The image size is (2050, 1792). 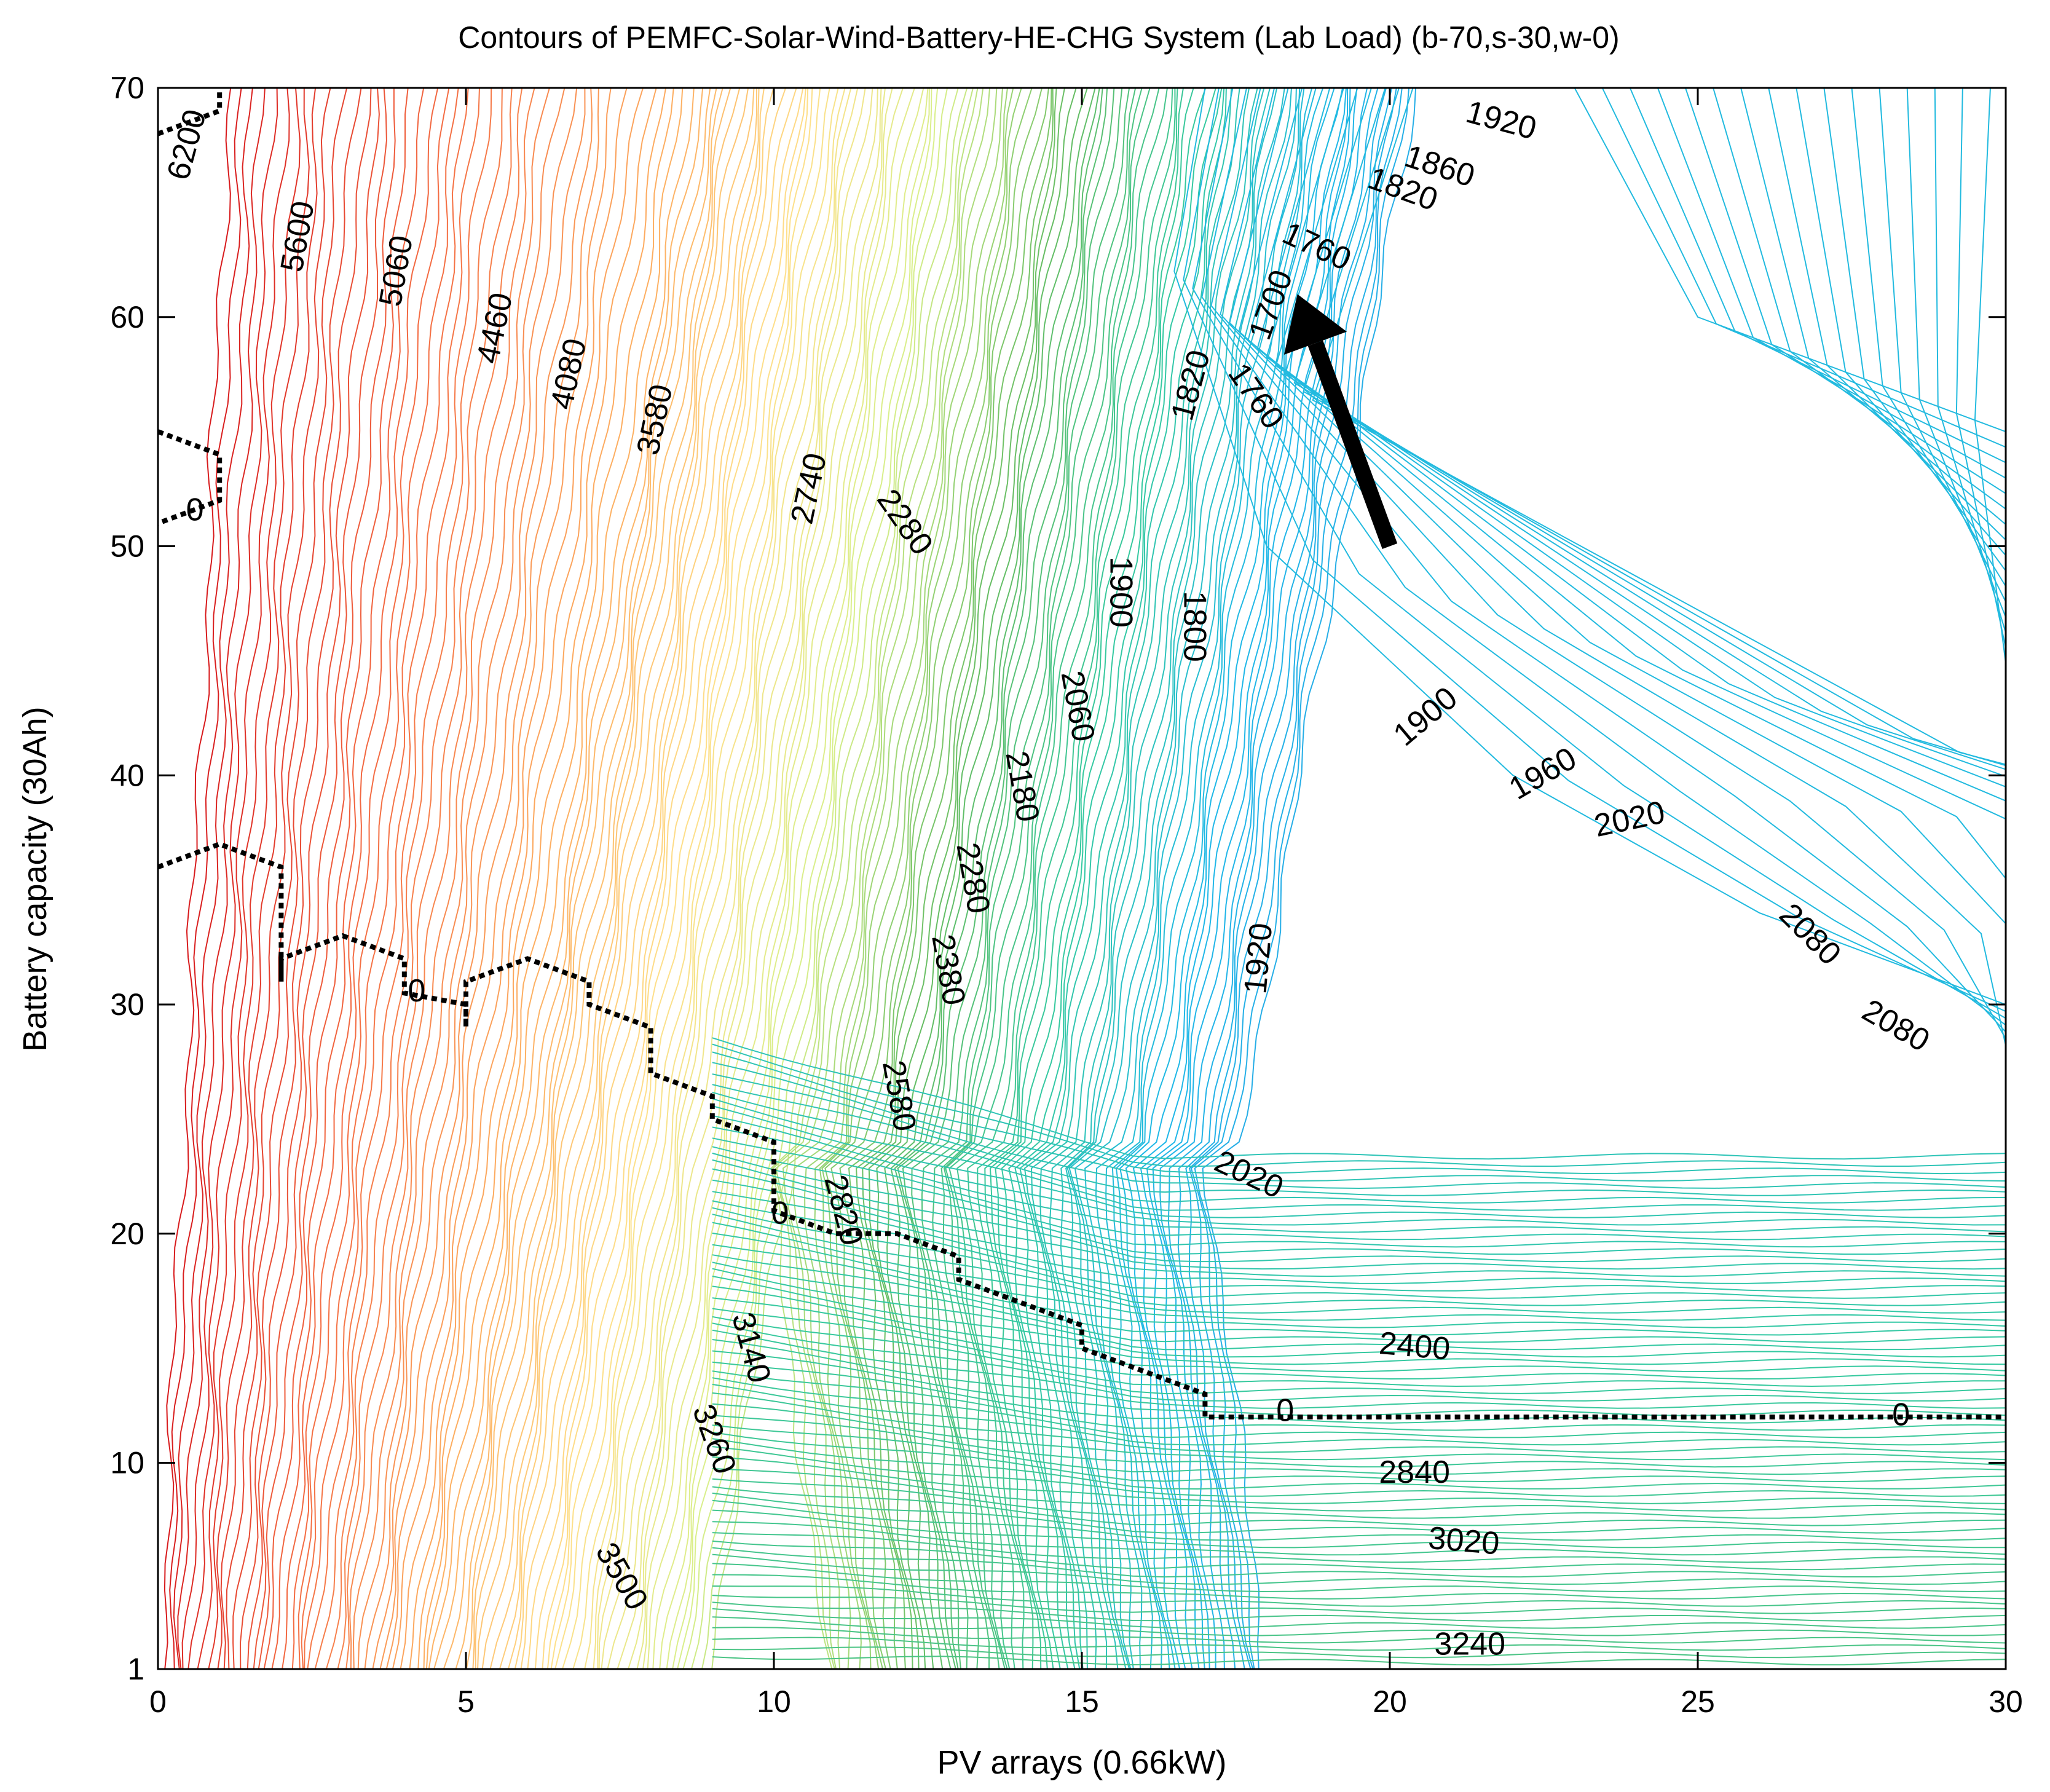 What do you see at coordinates (1258, 959) in the screenshot?
I see `contour-label: 1920` at bounding box center [1258, 959].